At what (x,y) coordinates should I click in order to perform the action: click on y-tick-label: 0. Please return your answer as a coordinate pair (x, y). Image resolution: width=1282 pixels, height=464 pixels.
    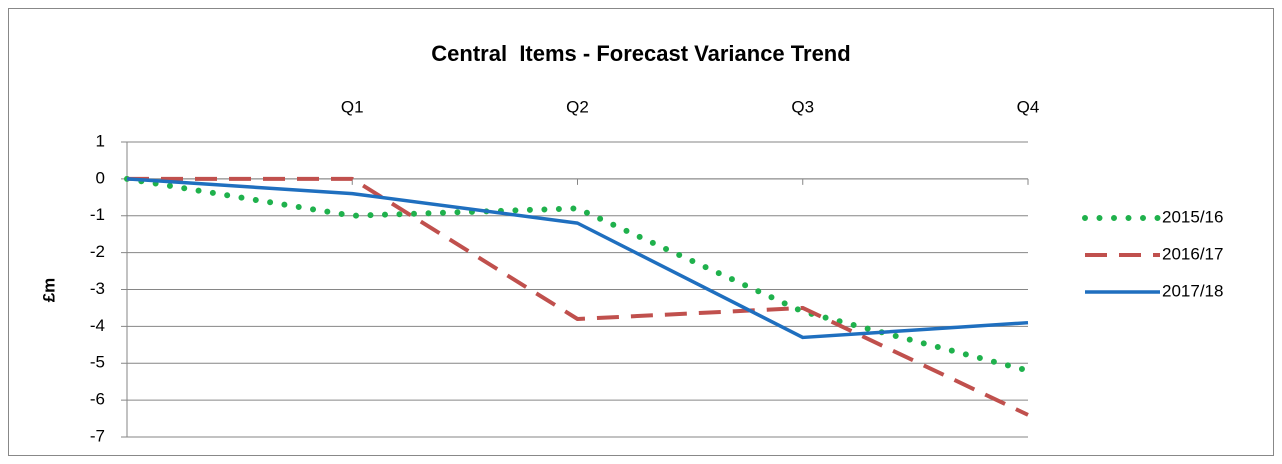
    Looking at the image, I should click on (100, 177).